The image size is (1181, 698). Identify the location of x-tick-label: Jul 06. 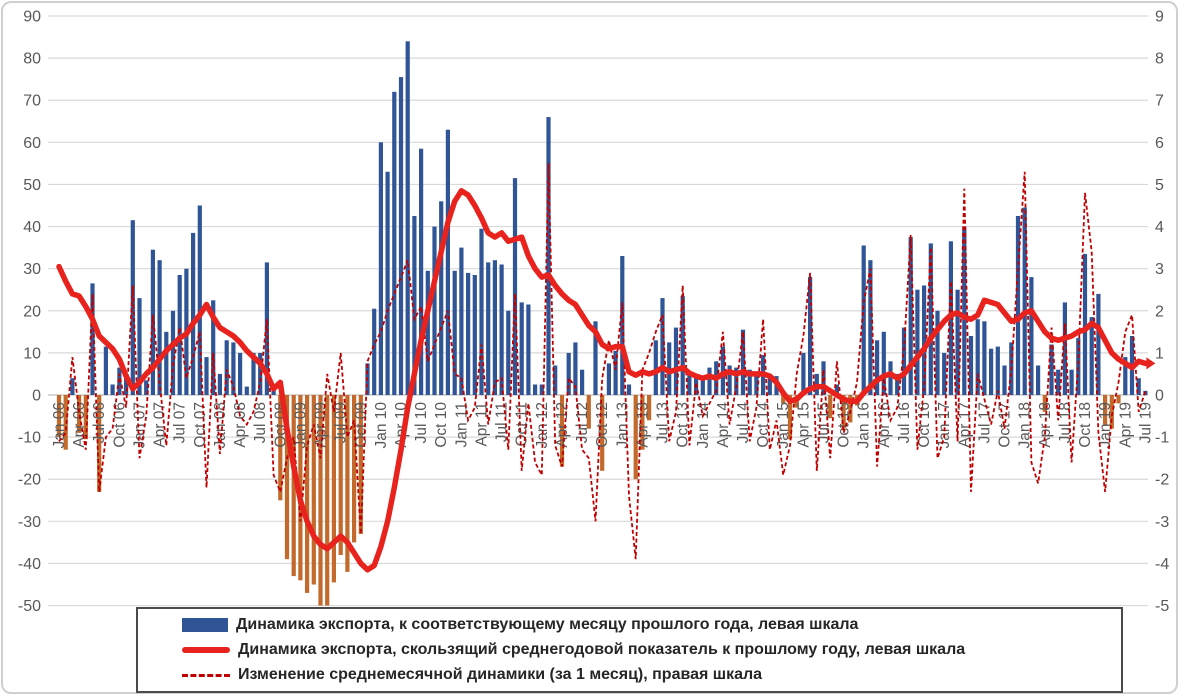
(99, 422).